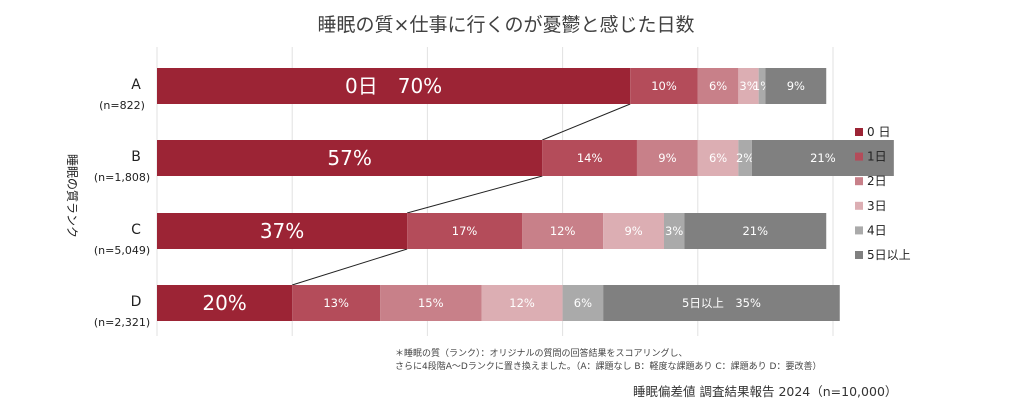 This screenshot has height=418, width=1013. What do you see at coordinates (883, 193) in the screenshot?
I see `legend: 0 日 1日 2日 3日 4日 5日以上` at bounding box center [883, 193].